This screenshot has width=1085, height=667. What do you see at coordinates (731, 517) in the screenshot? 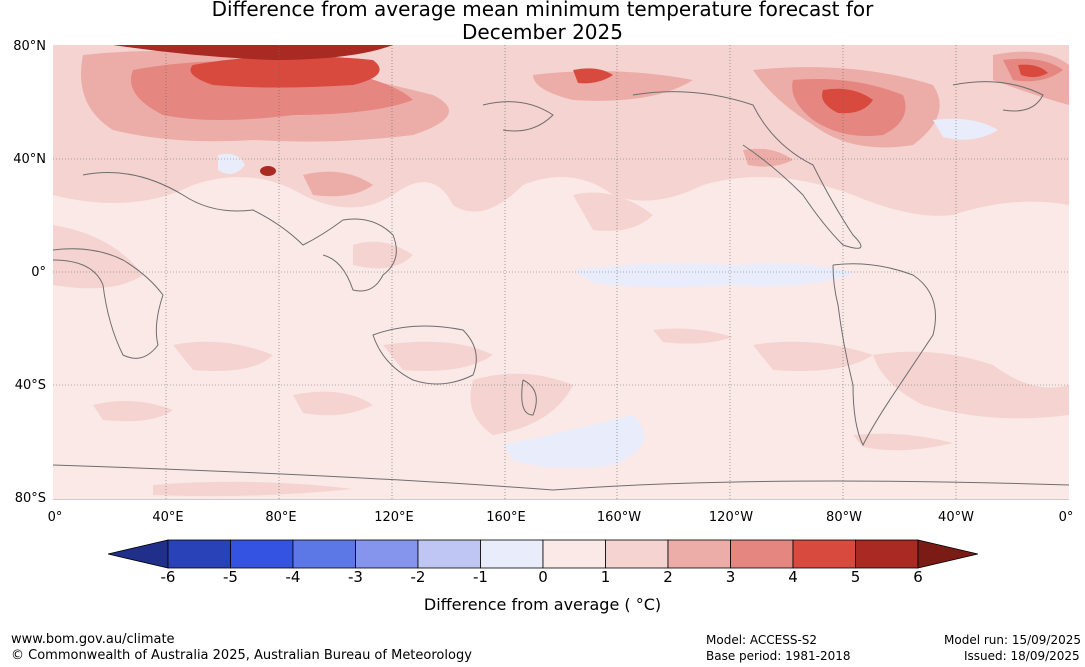
I see `lon-label-120w: 120°W` at bounding box center [731, 517].